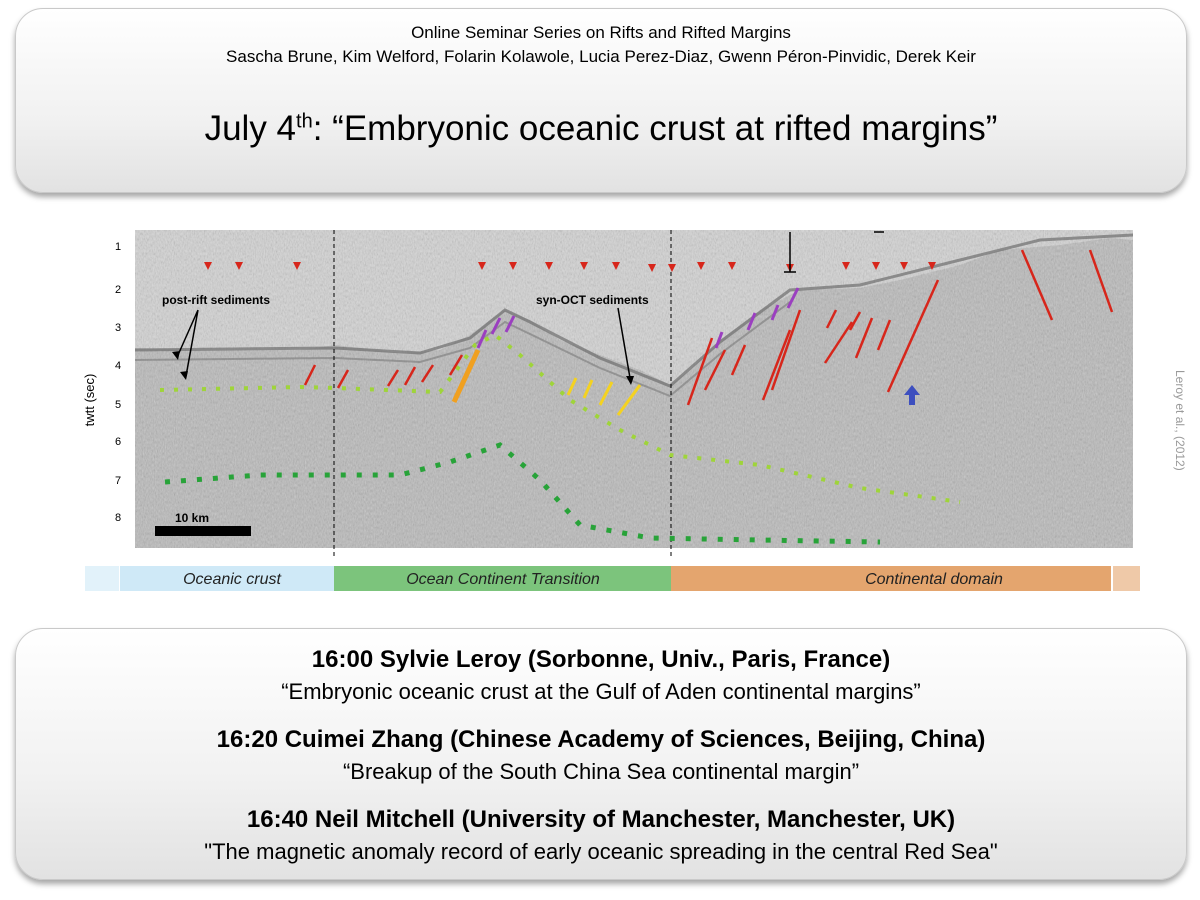 This screenshot has height=900, width=1200. Describe the element at coordinates (304, 121) in the screenshot. I see `session-date-suffix: th` at that location.